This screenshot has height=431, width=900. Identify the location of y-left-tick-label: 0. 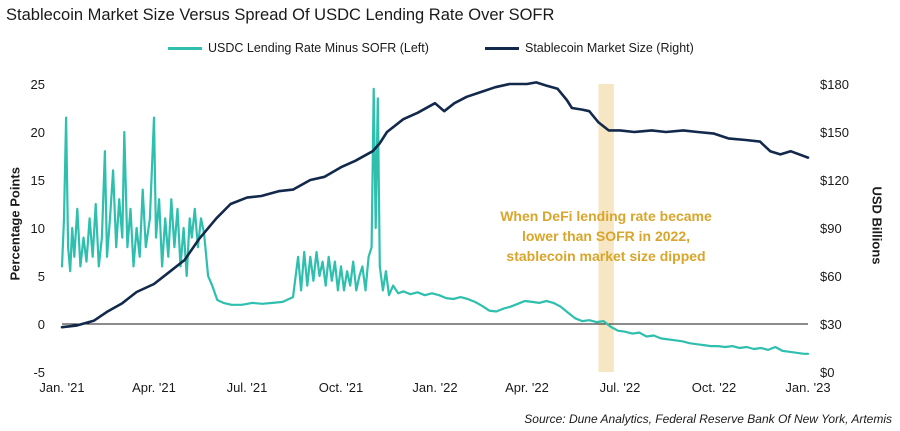
(41, 324).